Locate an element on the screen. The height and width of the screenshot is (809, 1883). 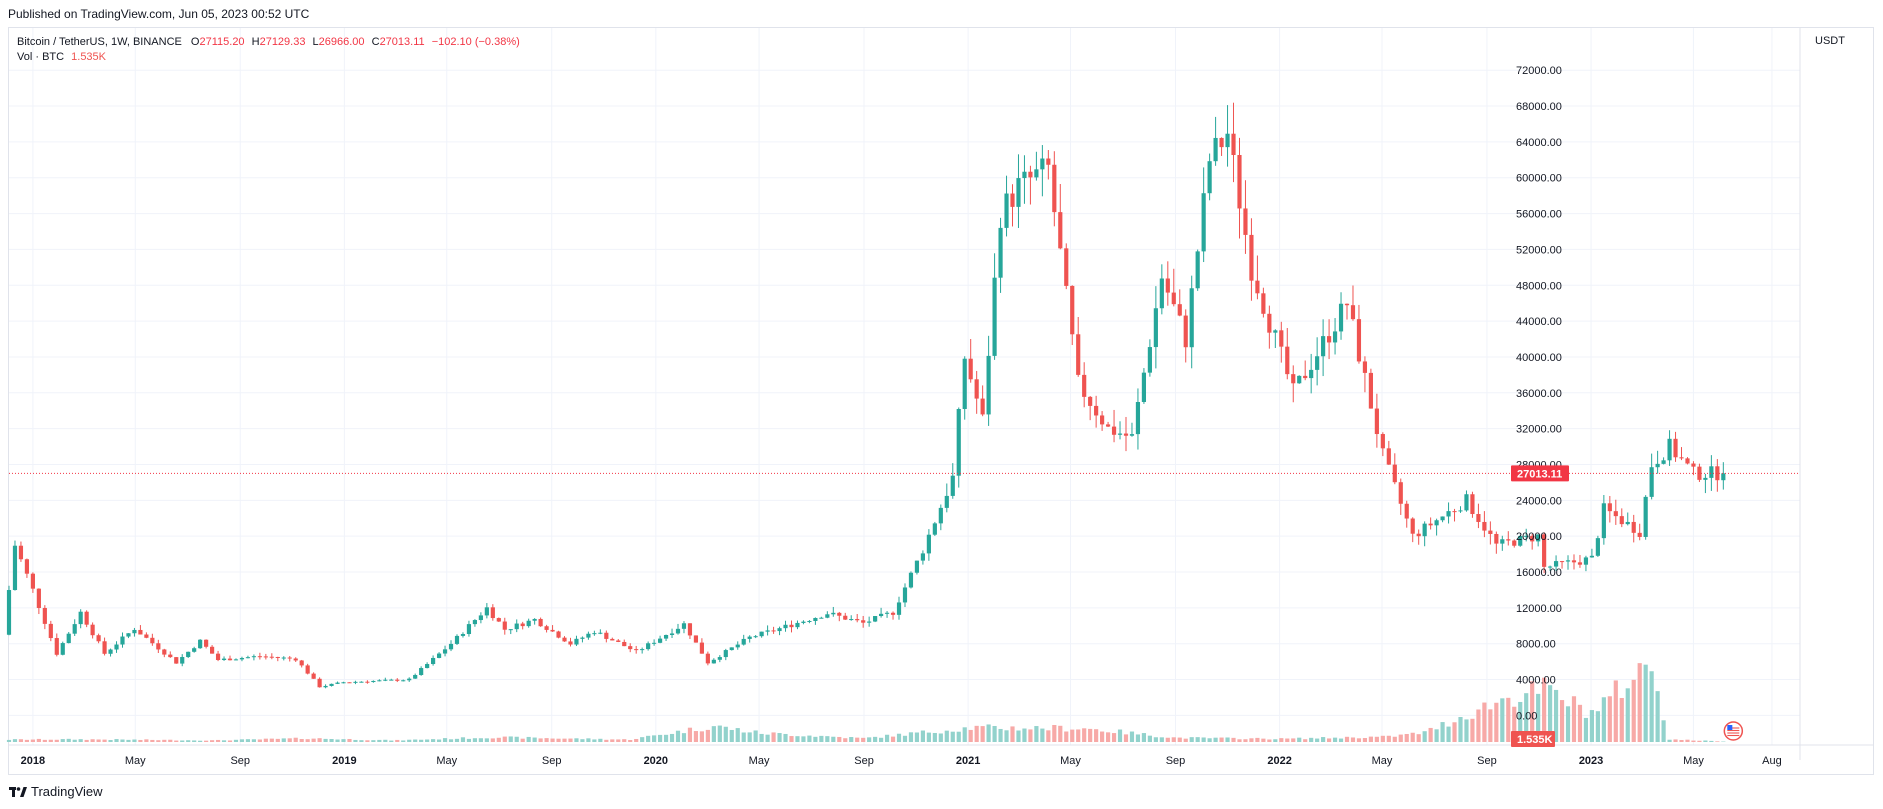
high-label: H is located at coordinates (255, 42).